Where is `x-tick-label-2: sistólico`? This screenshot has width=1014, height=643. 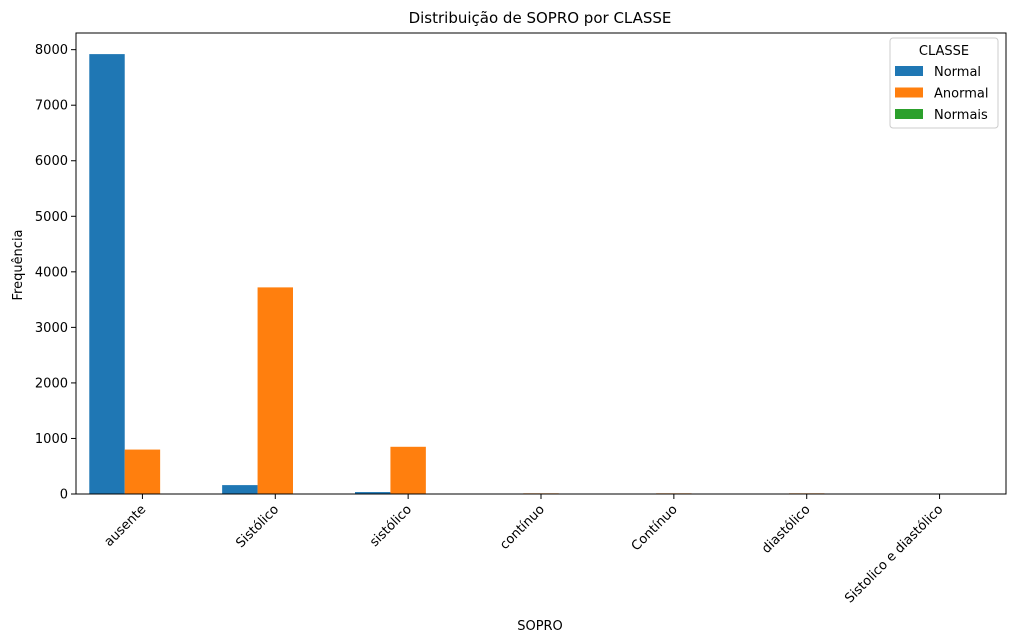
x-tick-label-2: sistólico is located at coordinates (391, 526).